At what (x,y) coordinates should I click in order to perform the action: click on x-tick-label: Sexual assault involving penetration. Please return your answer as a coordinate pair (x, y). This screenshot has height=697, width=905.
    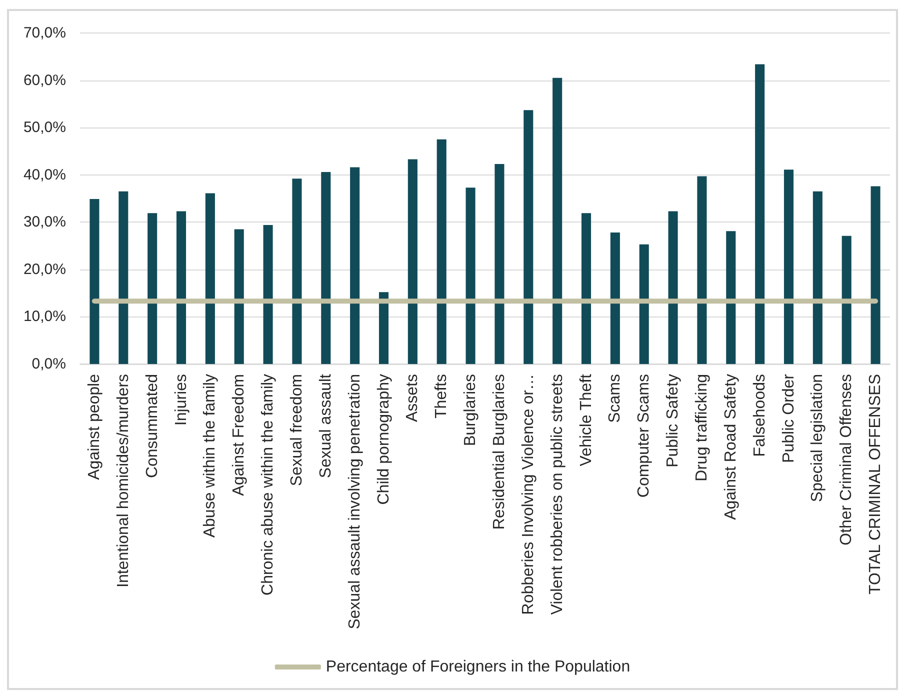
    Looking at the image, I should click on (355, 502).